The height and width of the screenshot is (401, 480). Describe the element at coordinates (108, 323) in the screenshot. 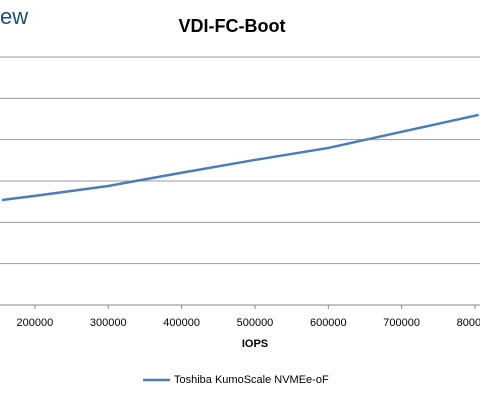

I see `x-tick-label: 300000` at that location.